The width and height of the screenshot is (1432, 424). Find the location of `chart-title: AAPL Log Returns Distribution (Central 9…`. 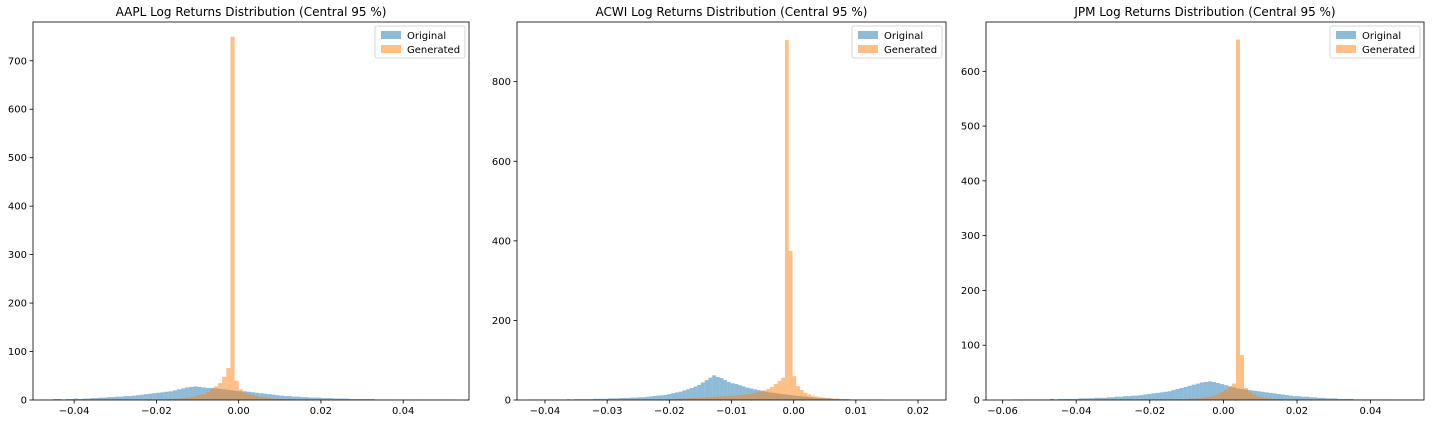

chart-title: AAPL Log Returns Distribution (Central 9… is located at coordinates (251, 12).